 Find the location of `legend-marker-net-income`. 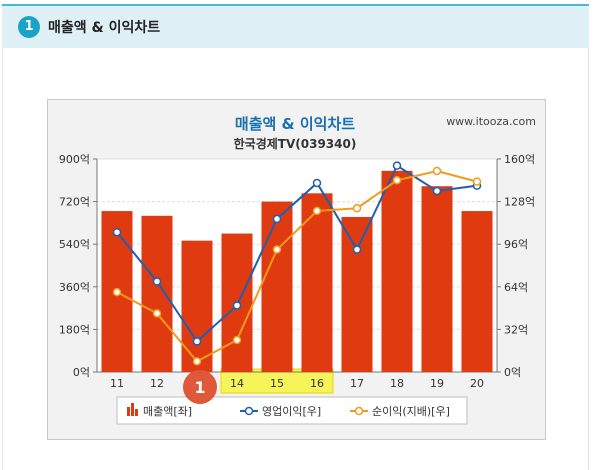

legend-marker-net-income is located at coordinates (359, 411).